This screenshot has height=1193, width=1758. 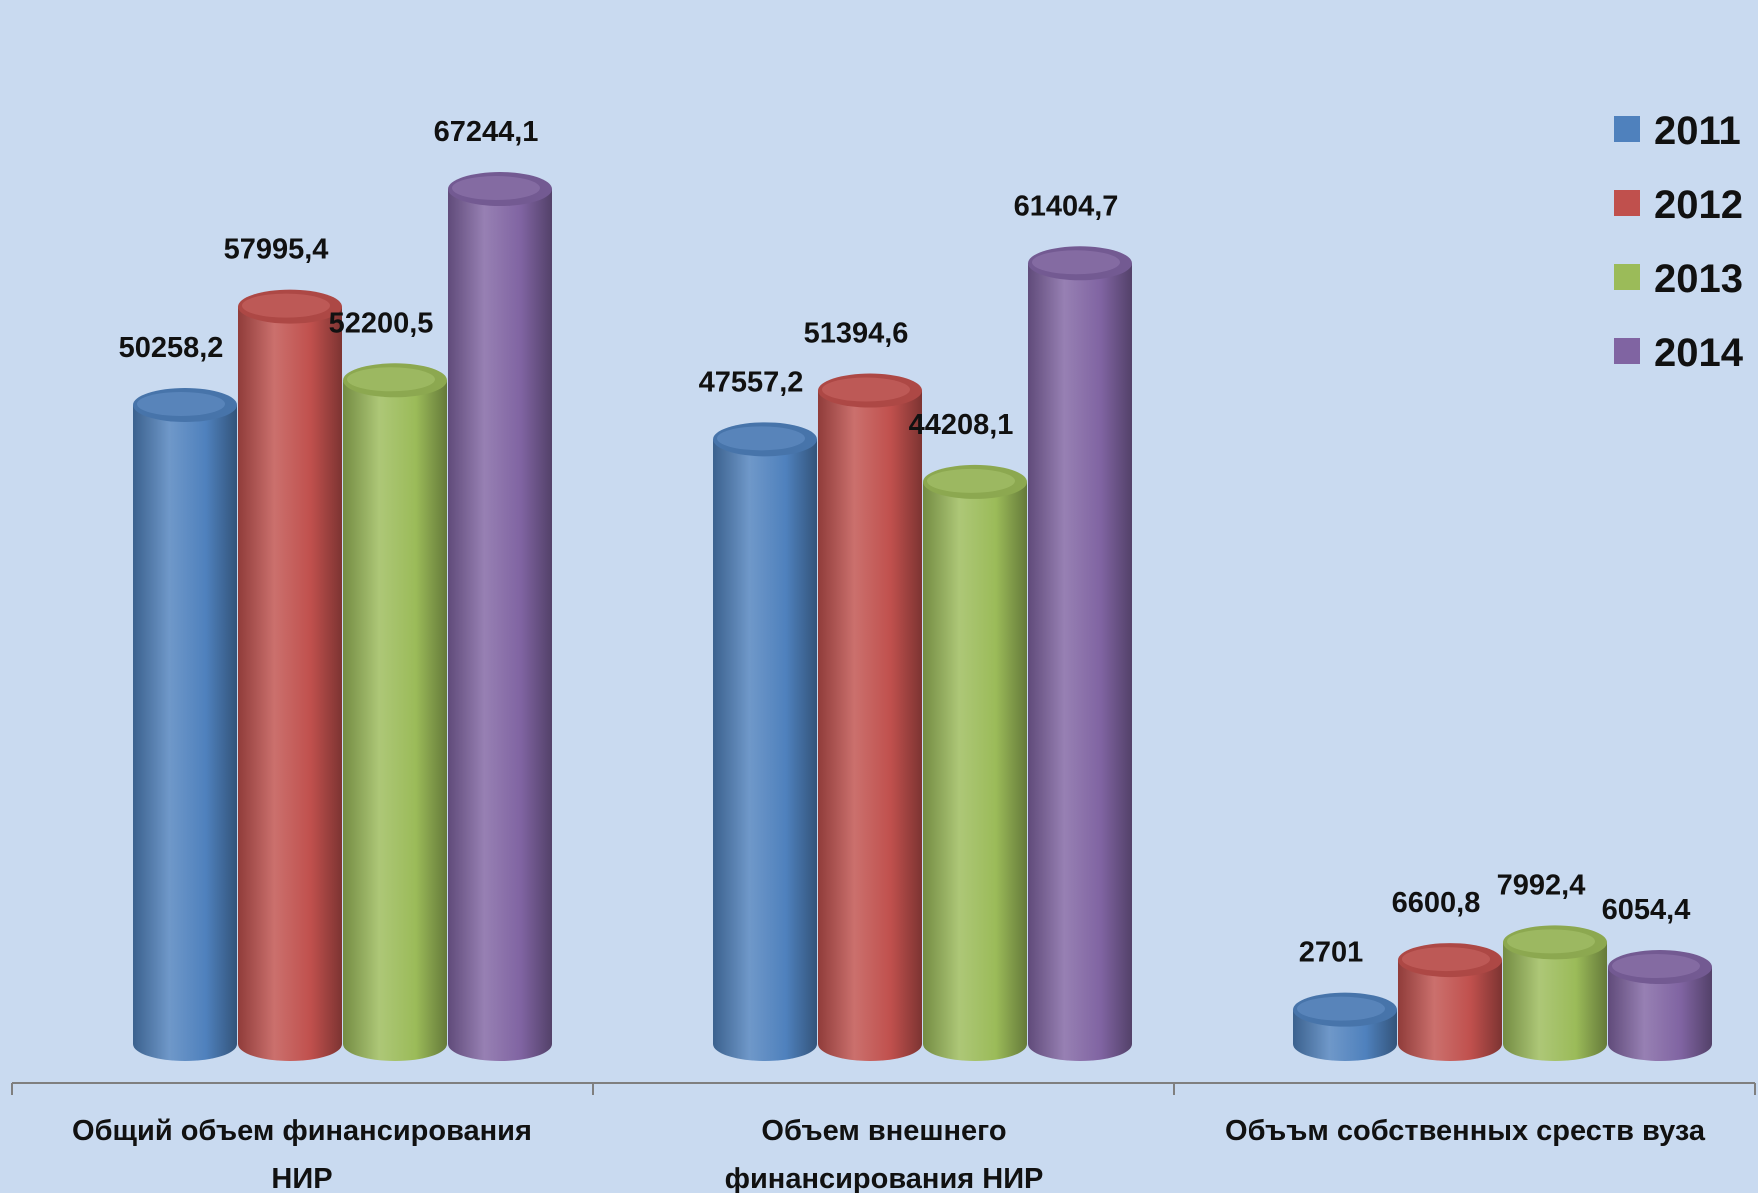 I want to click on legend-label: 2011, so click(x=1697, y=131).